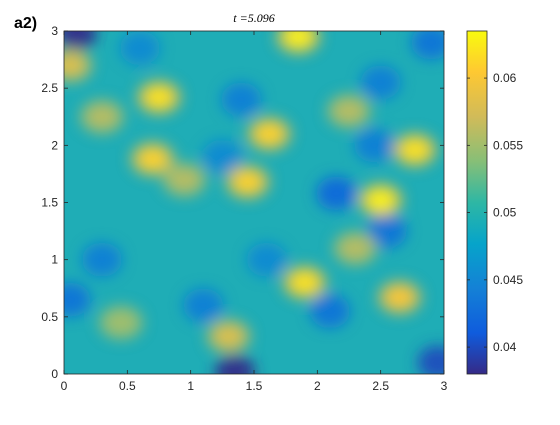 The width and height of the screenshot is (560, 425). I want to click on colorbar-tick-label: 0.06, so click(505, 78).